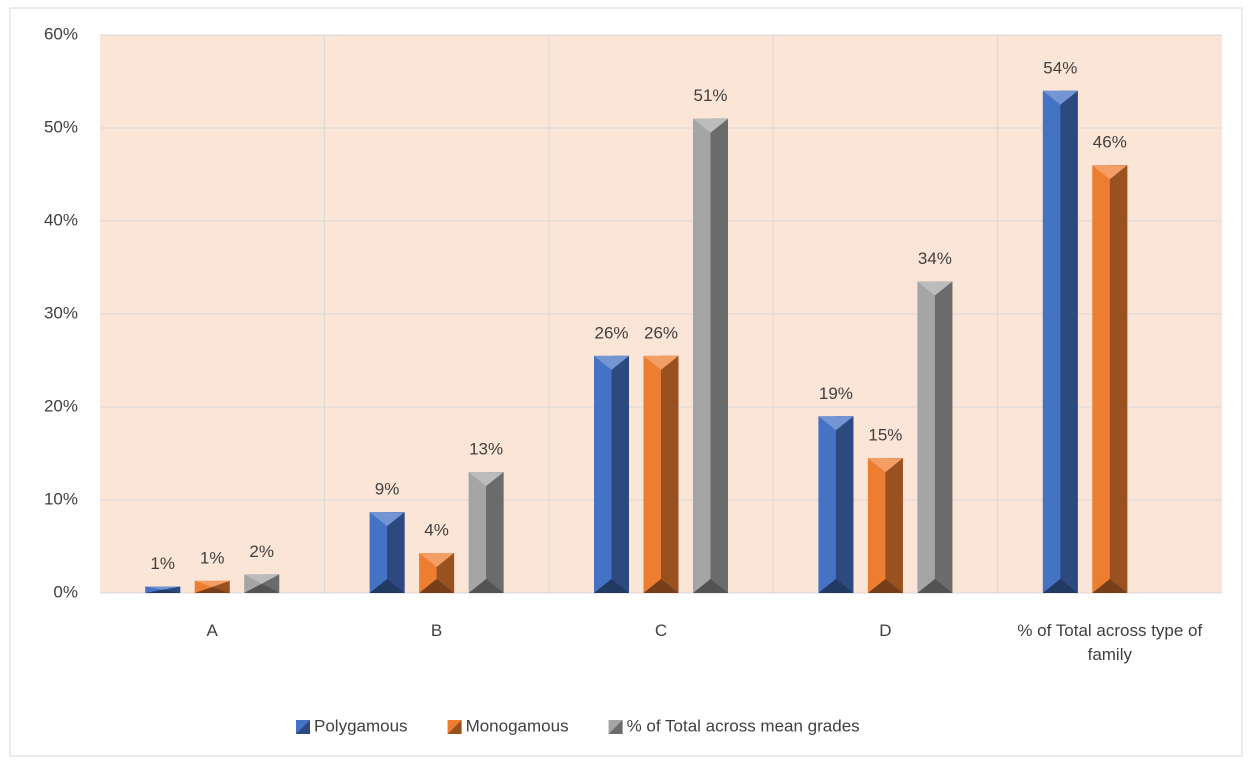  What do you see at coordinates (1060, 67) in the screenshot?
I see `data-label: 54%` at bounding box center [1060, 67].